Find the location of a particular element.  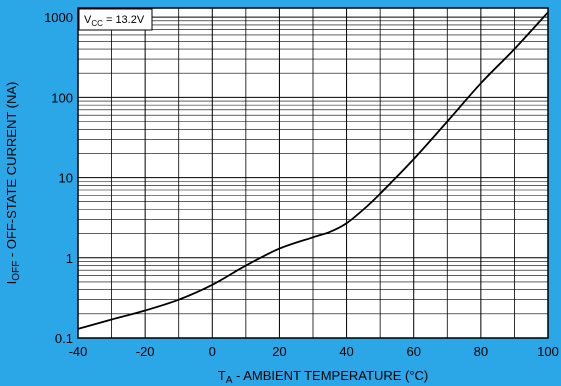

x-axis-label-sub: A is located at coordinates (229, 380).